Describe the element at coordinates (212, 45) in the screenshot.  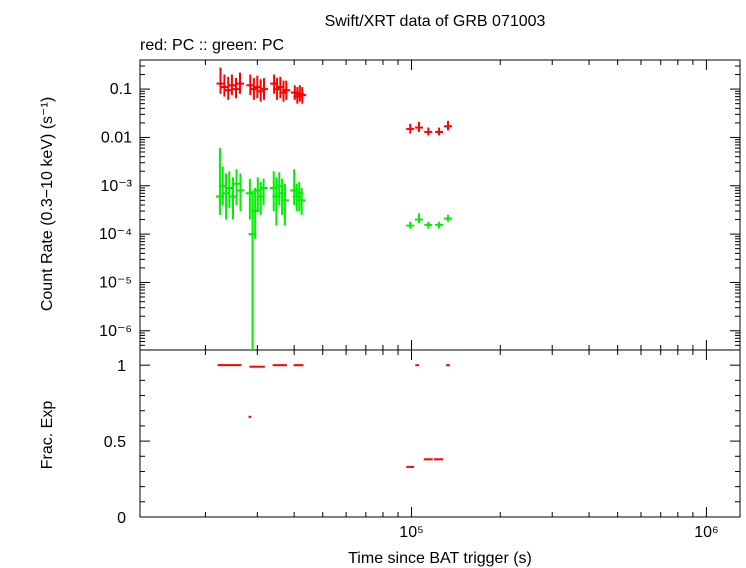
I see `chart-subtitle: red: PC :: green: PC` at that location.